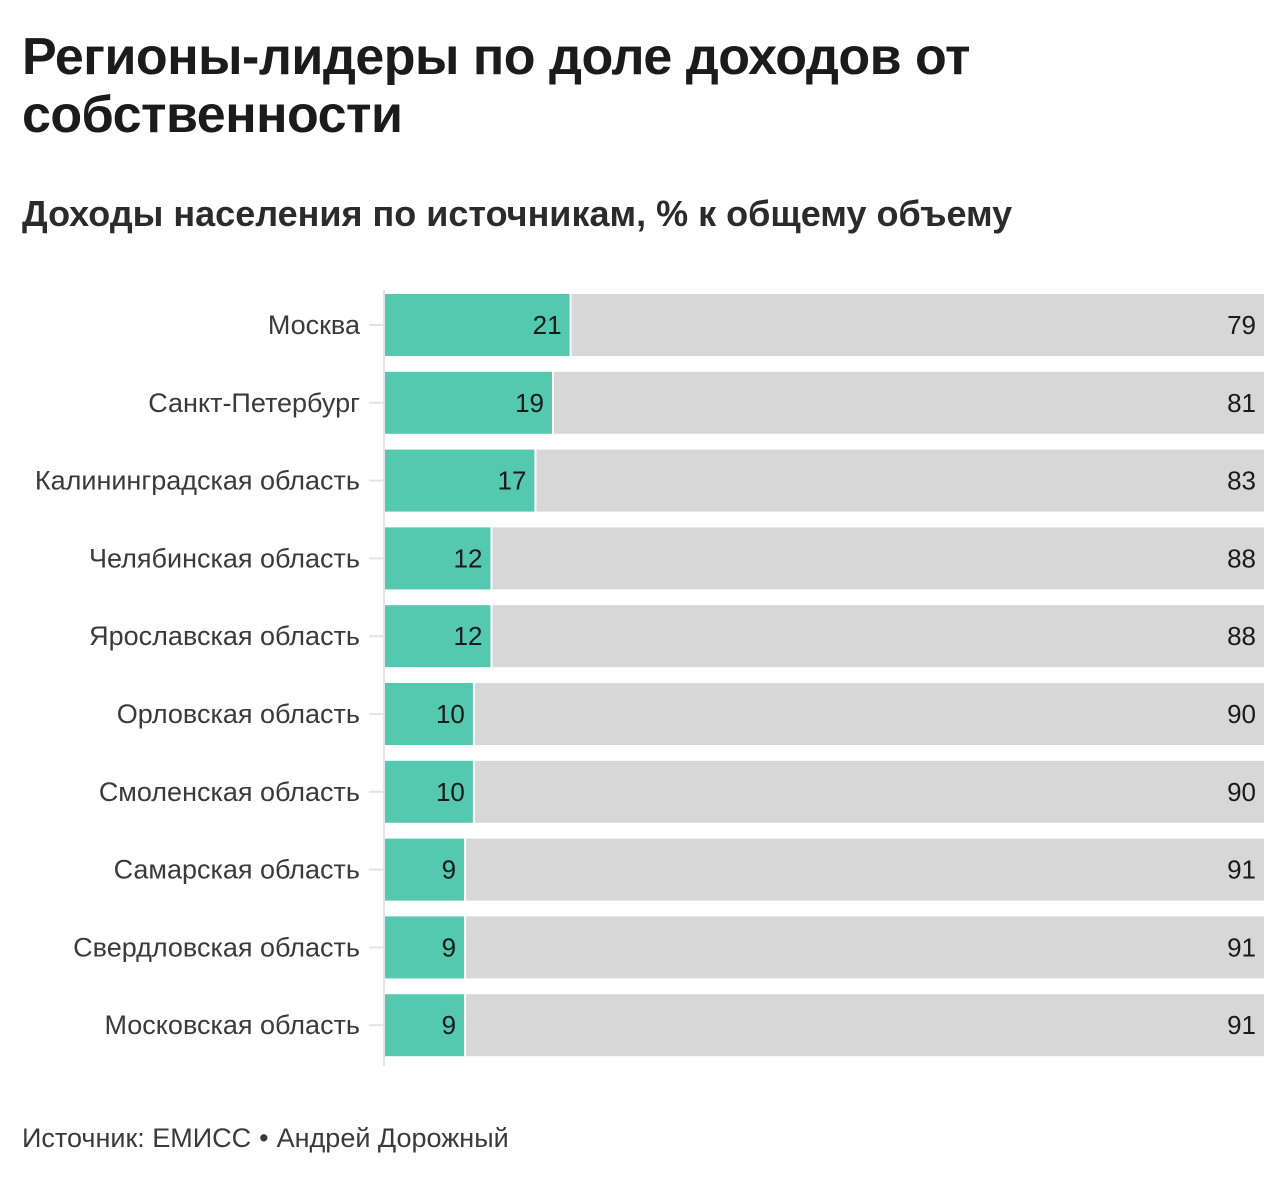  What do you see at coordinates (197, 481) in the screenshot?
I see `y-tick-label: Калининградская область` at bounding box center [197, 481].